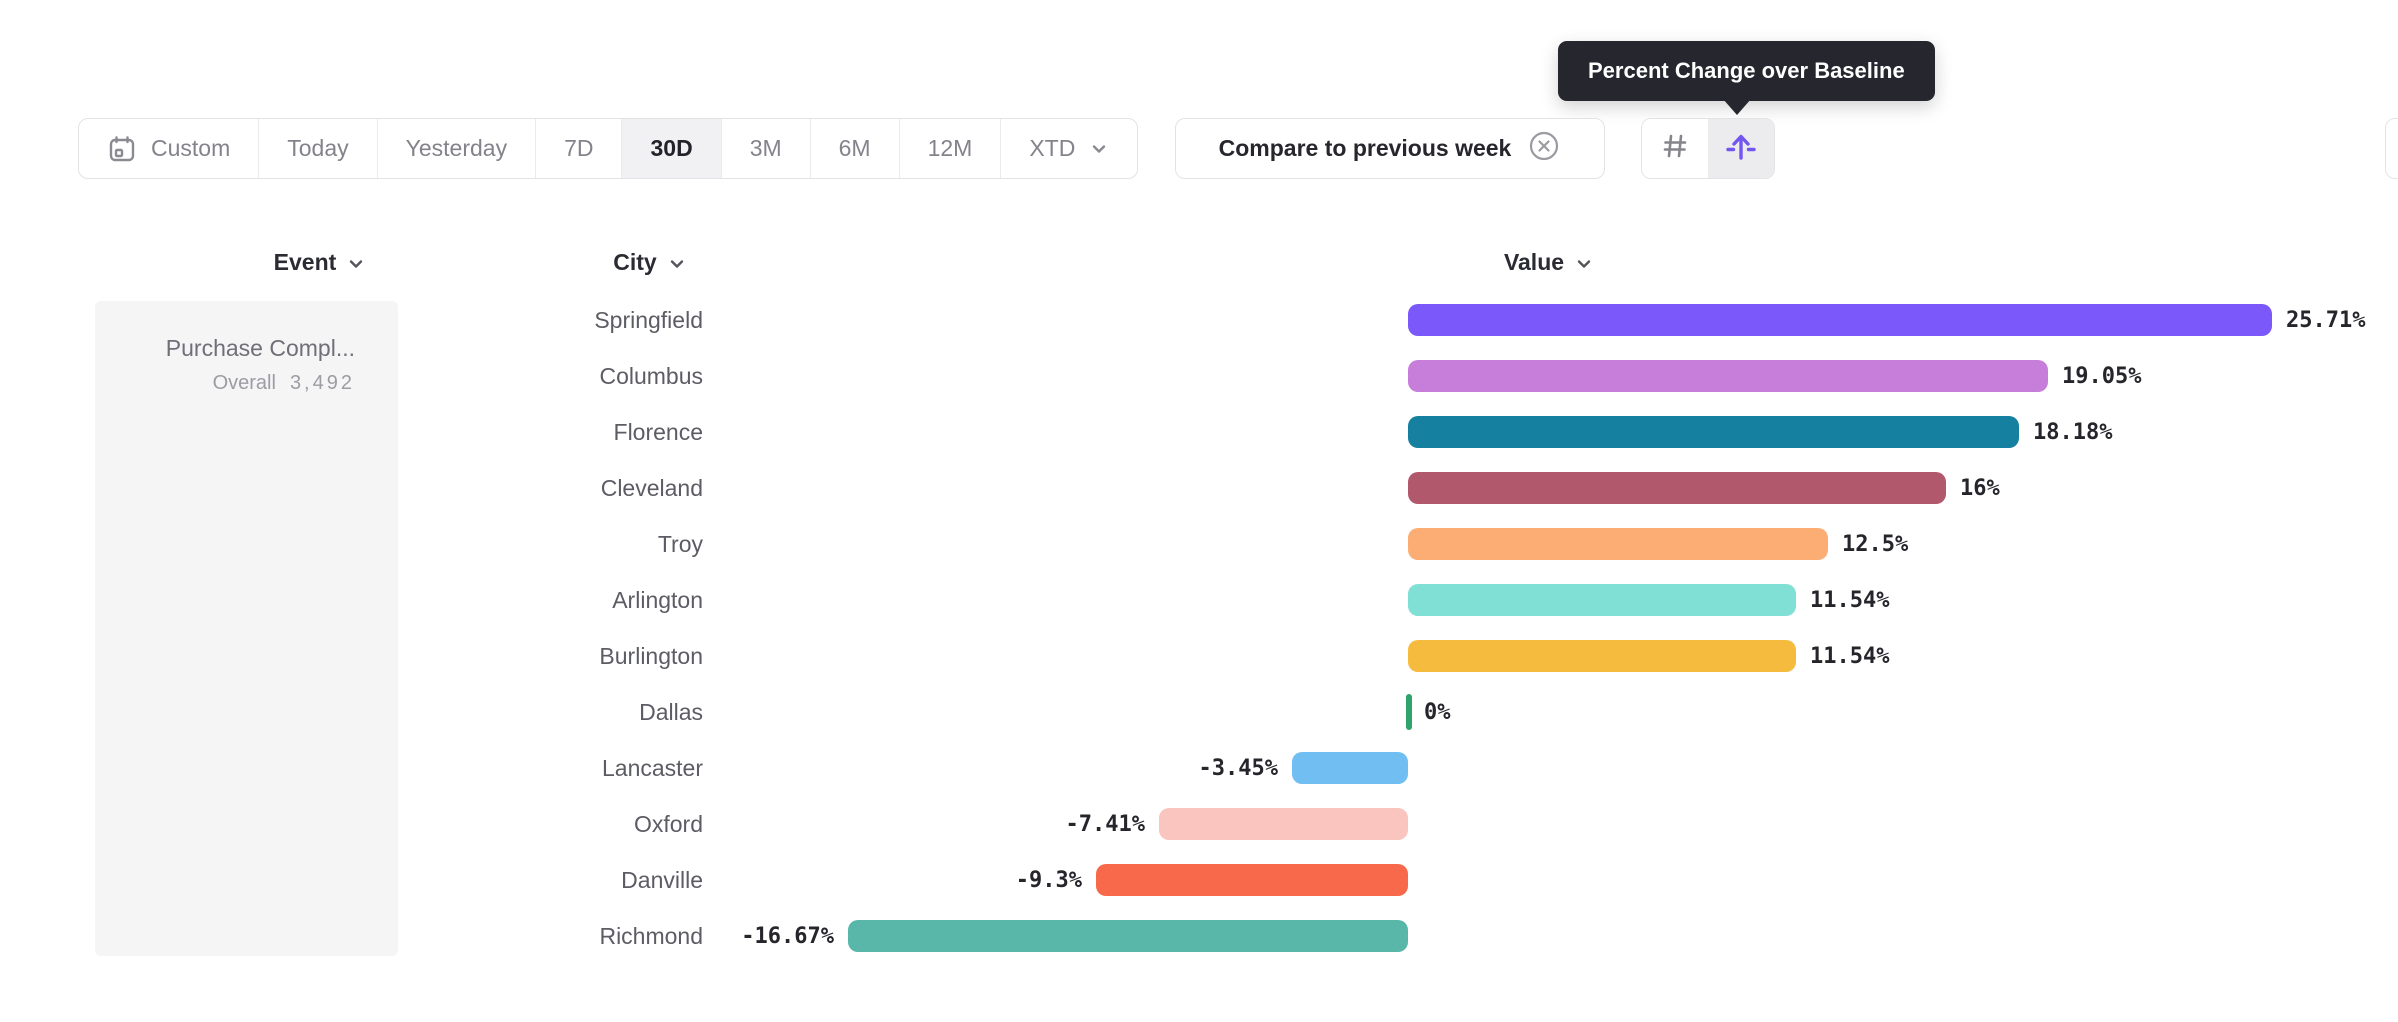 This screenshot has height=1022, width=2398. I want to click on overall-value: 3,492, so click(322, 383).